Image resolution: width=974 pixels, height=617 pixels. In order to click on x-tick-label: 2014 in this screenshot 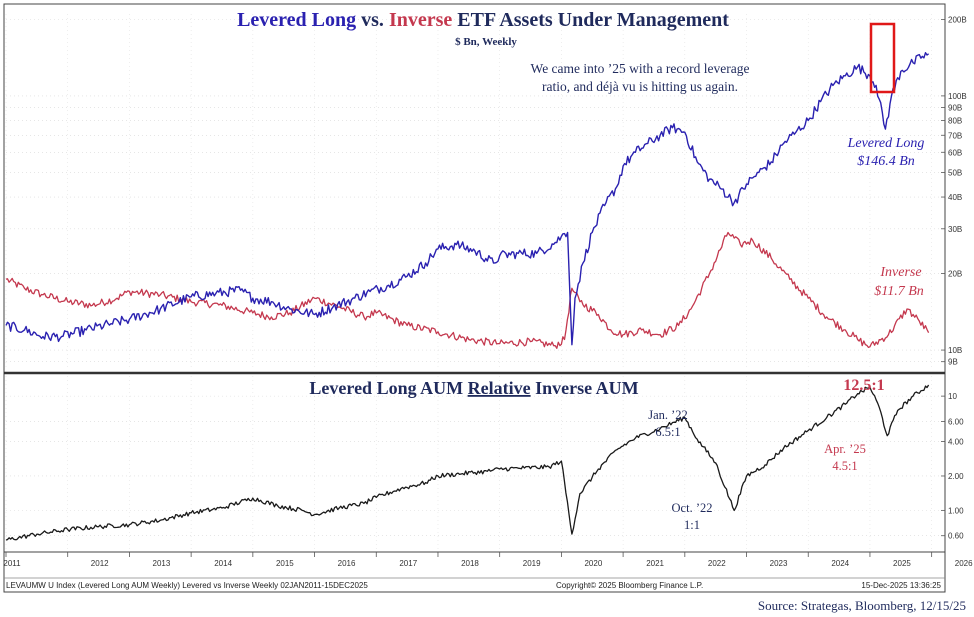, I will do `click(223, 563)`.